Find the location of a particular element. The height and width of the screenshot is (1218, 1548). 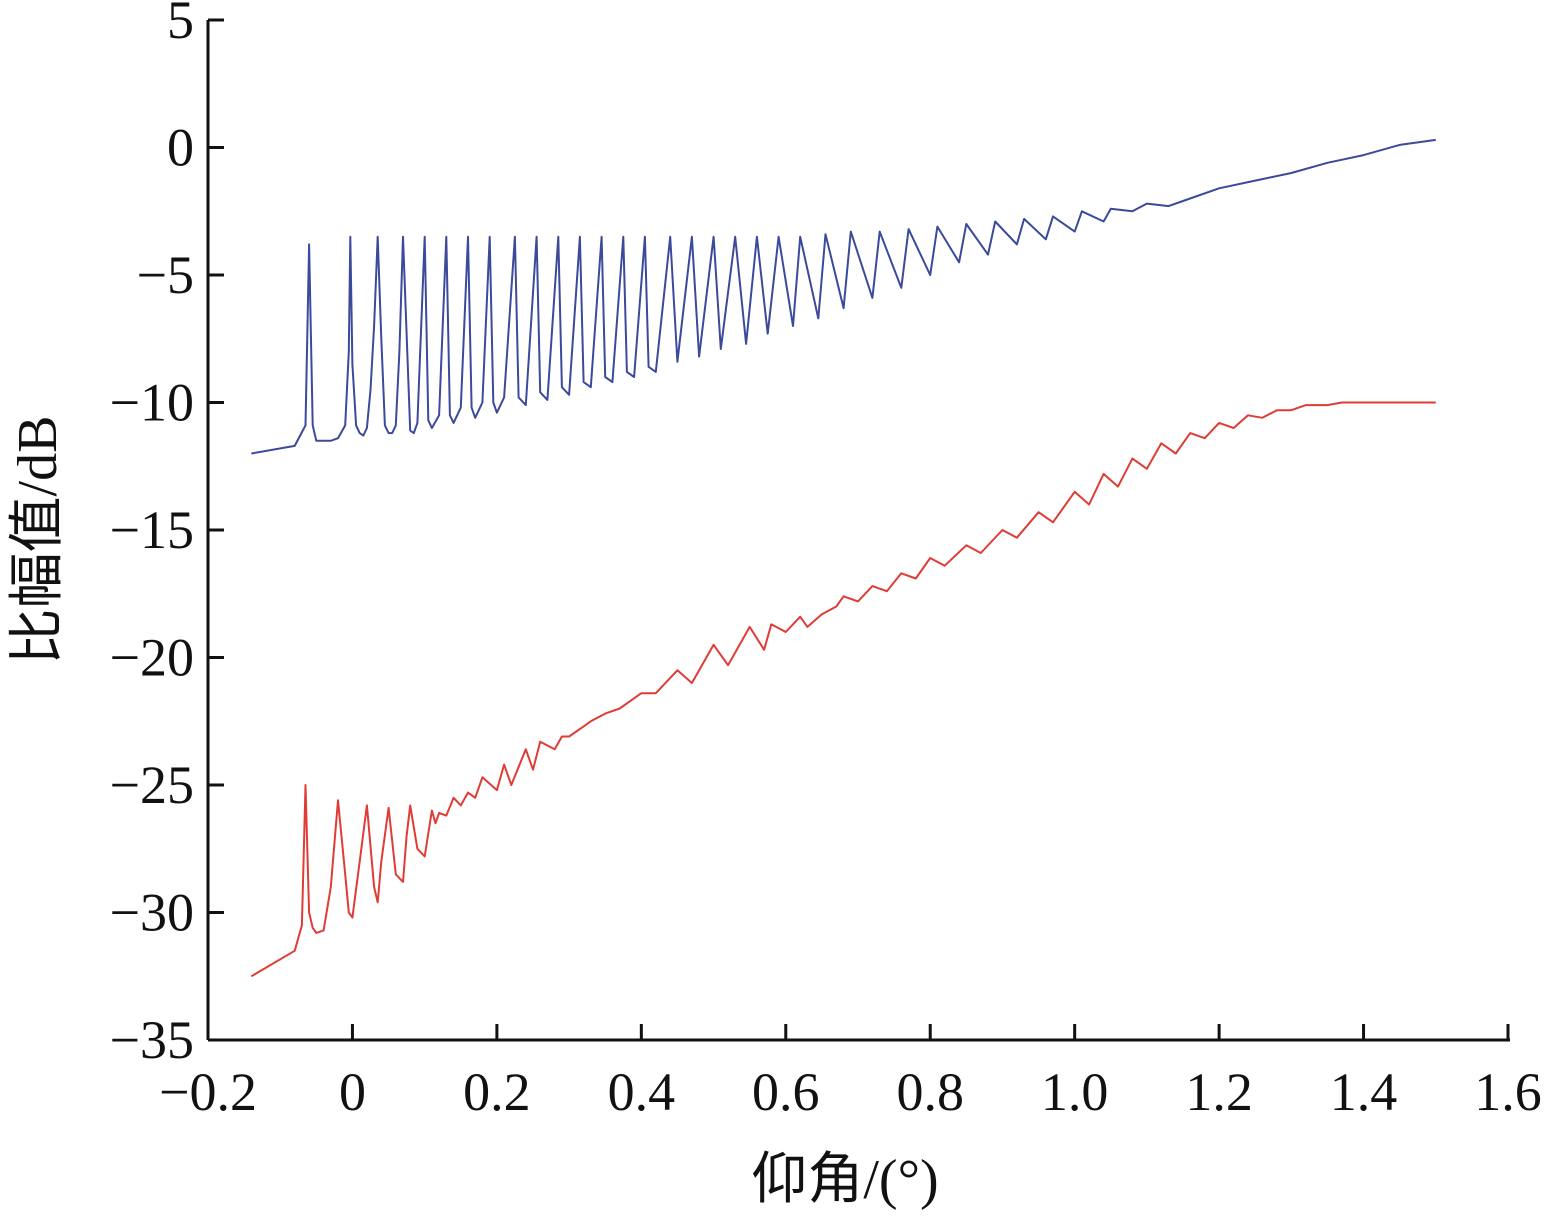

y-tick-label: −20 is located at coordinates (152, 658).